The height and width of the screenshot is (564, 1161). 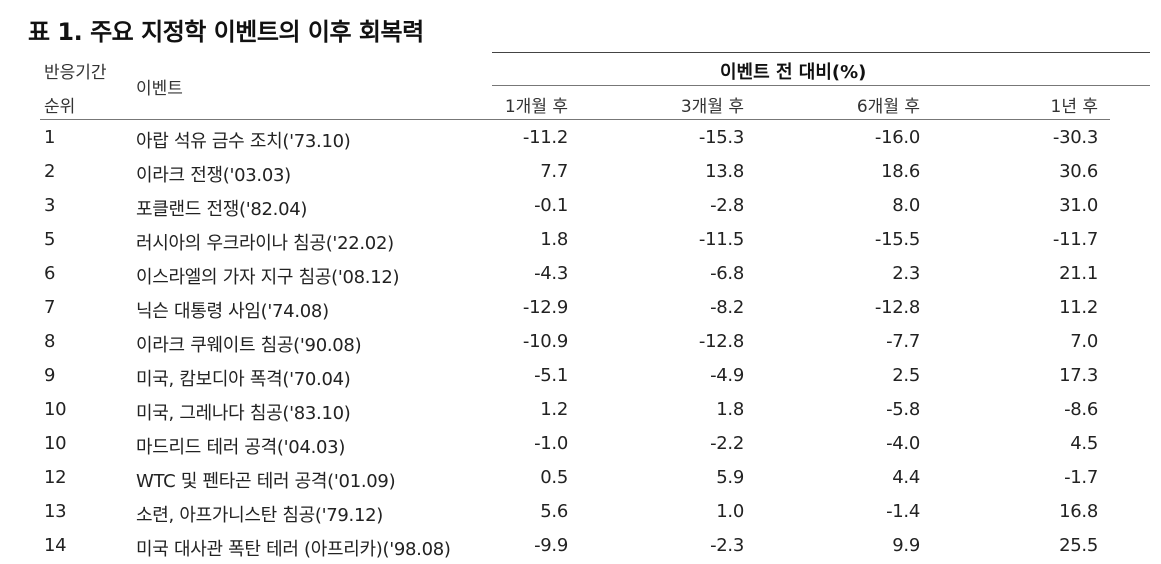 I want to click on event-cell: 이라크 전쟁('03.03), so click(x=213, y=175).